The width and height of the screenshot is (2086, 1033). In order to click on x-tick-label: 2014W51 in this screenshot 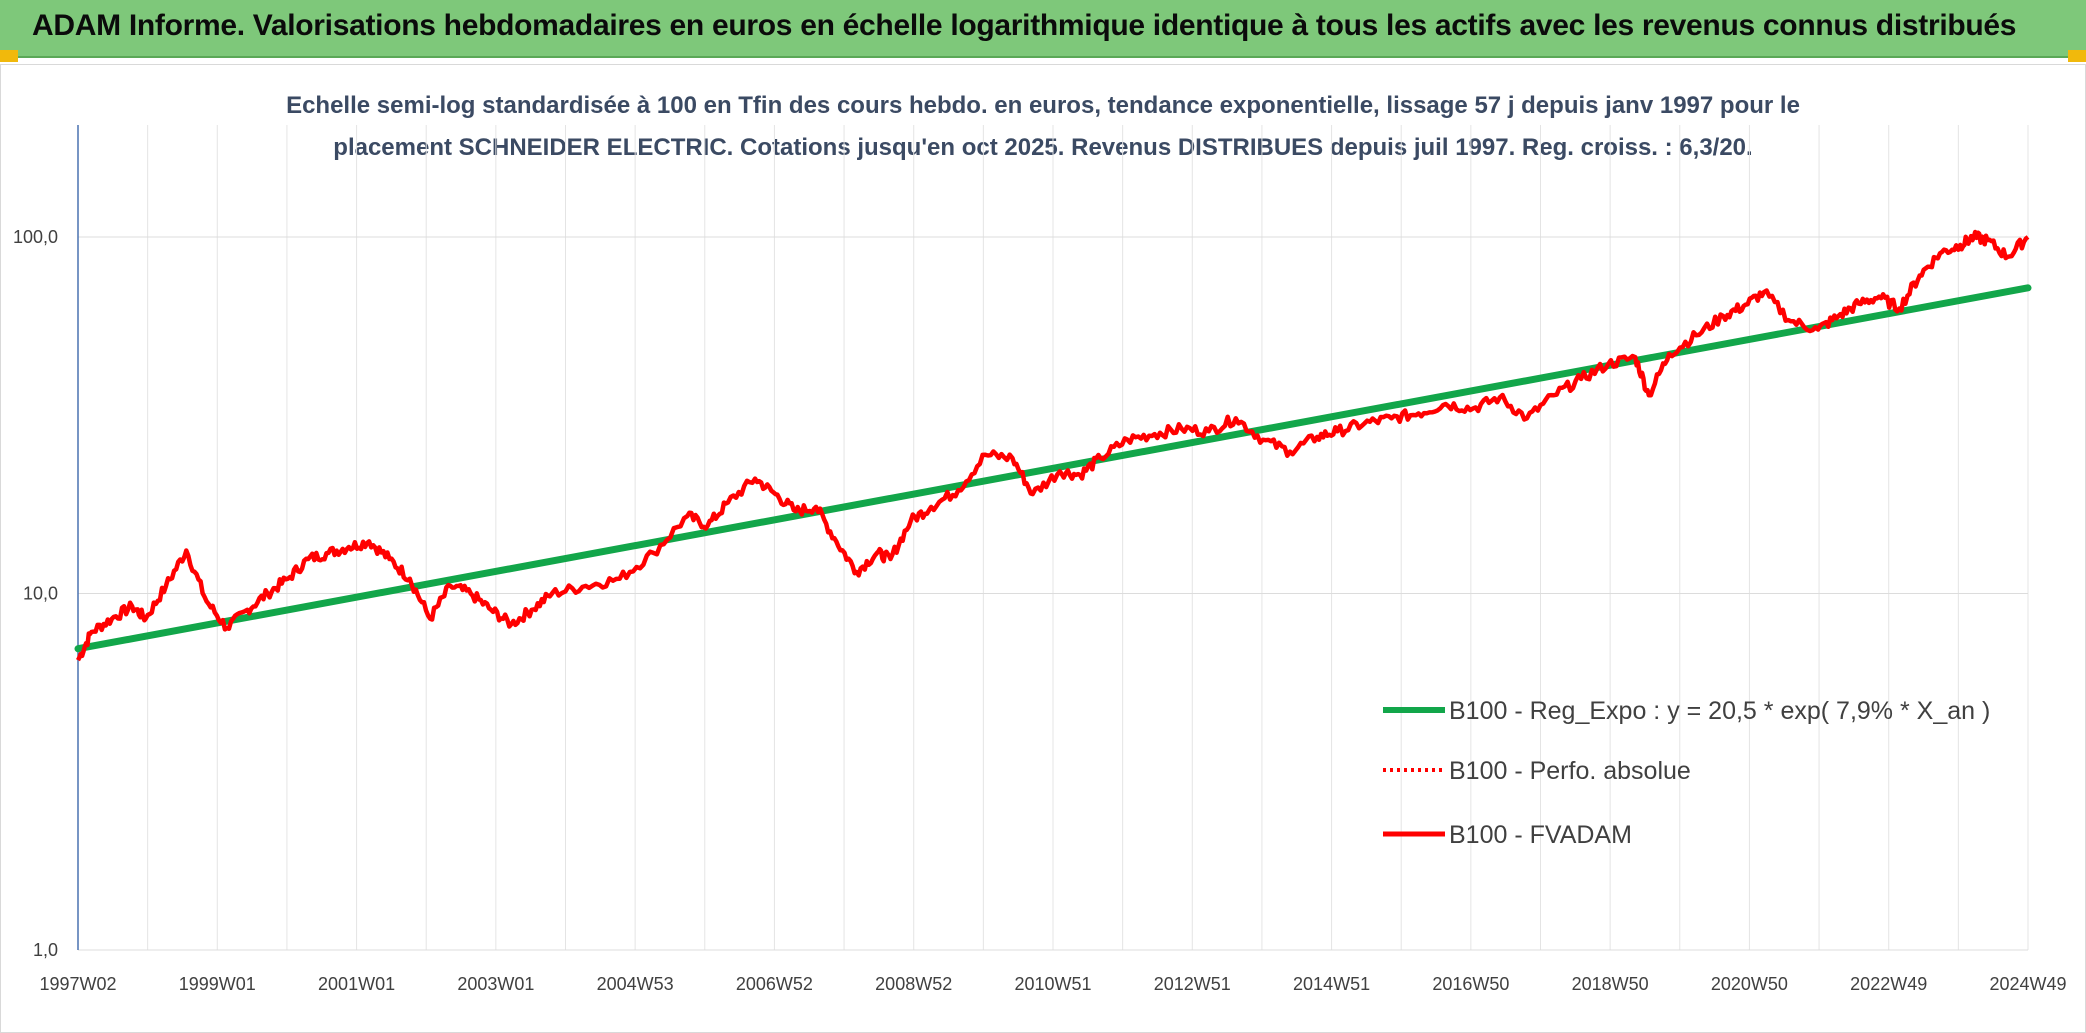, I will do `click(1331, 984)`.